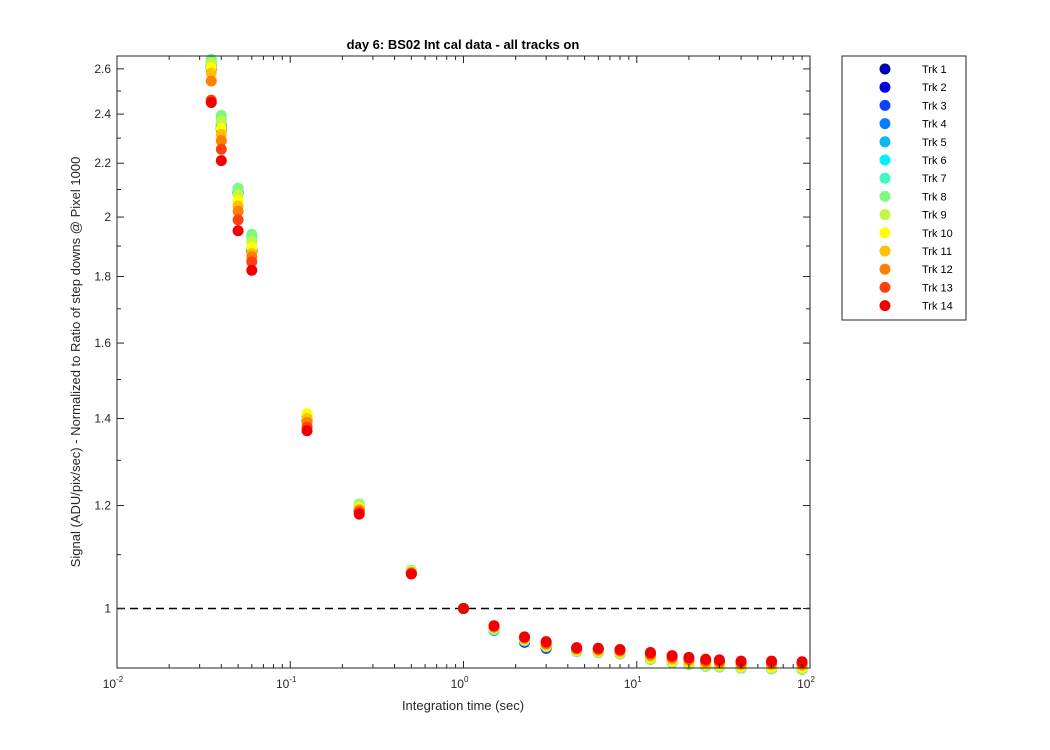 Image resolution: width=1050 pixels, height=750 pixels. Describe the element at coordinates (107, 608) in the screenshot. I see `y-tick-label: 1` at that location.